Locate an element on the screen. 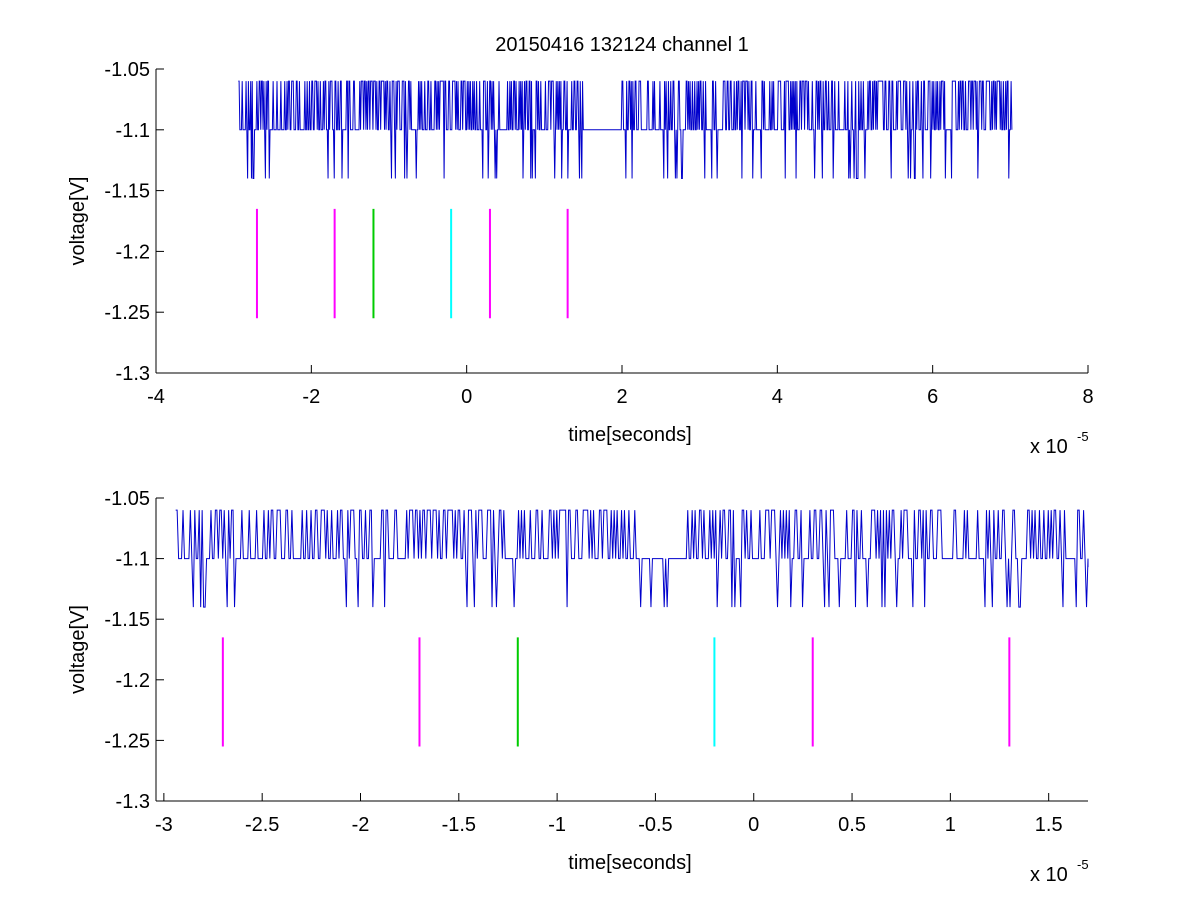 The image size is (1200, 901). x-tick-label: 1 is located at coordinates (950, 825).